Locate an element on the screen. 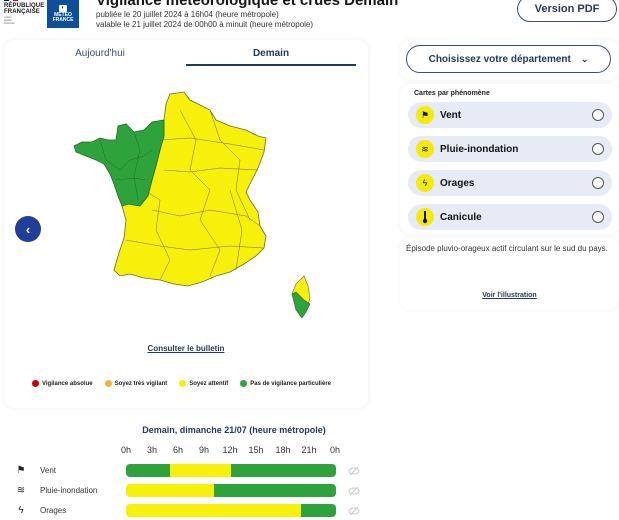  legend-item-yellow: Soyez attentif is located at coordinates (203, 383).